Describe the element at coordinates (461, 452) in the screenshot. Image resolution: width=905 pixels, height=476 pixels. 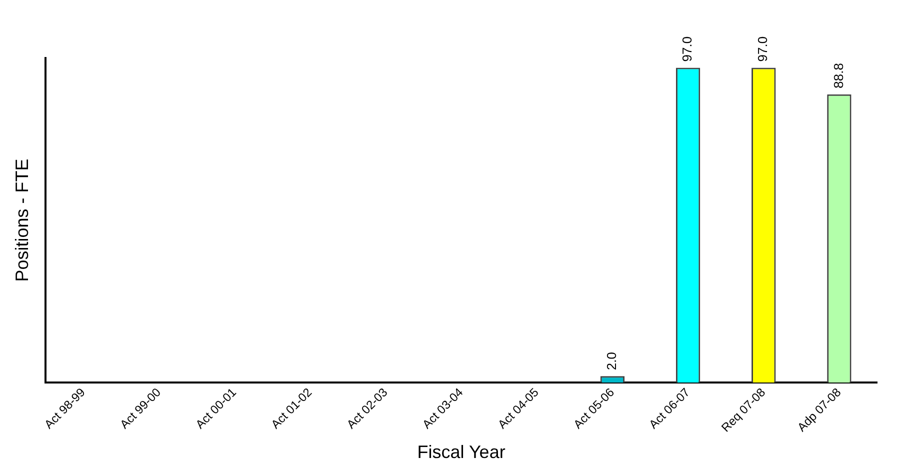
I see `x-axis-title: Fiscal Year` at that location.